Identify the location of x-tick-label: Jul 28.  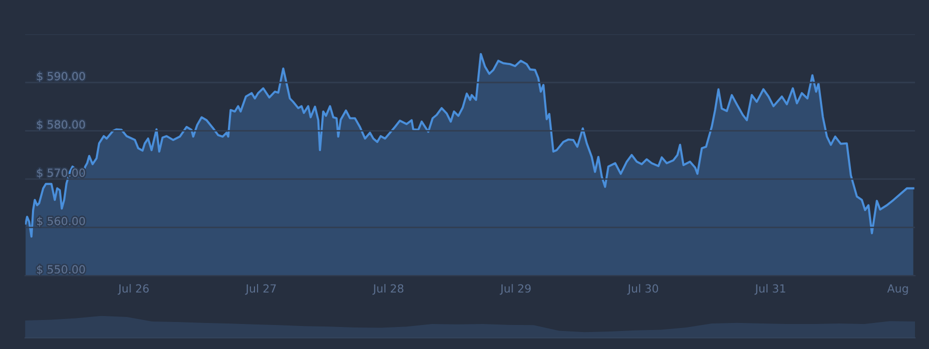
(388, 289).